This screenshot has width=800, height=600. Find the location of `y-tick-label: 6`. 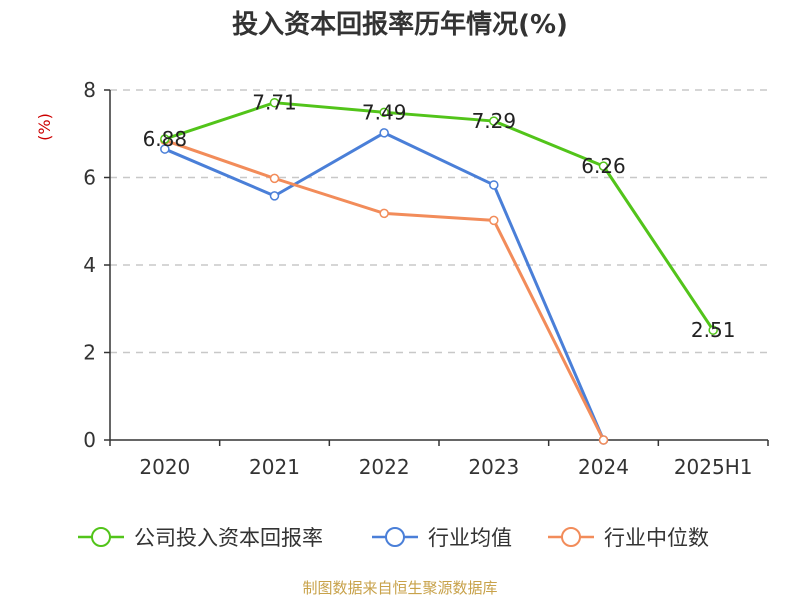

y-tick-label: 6 is located at coordinates (89, 178).